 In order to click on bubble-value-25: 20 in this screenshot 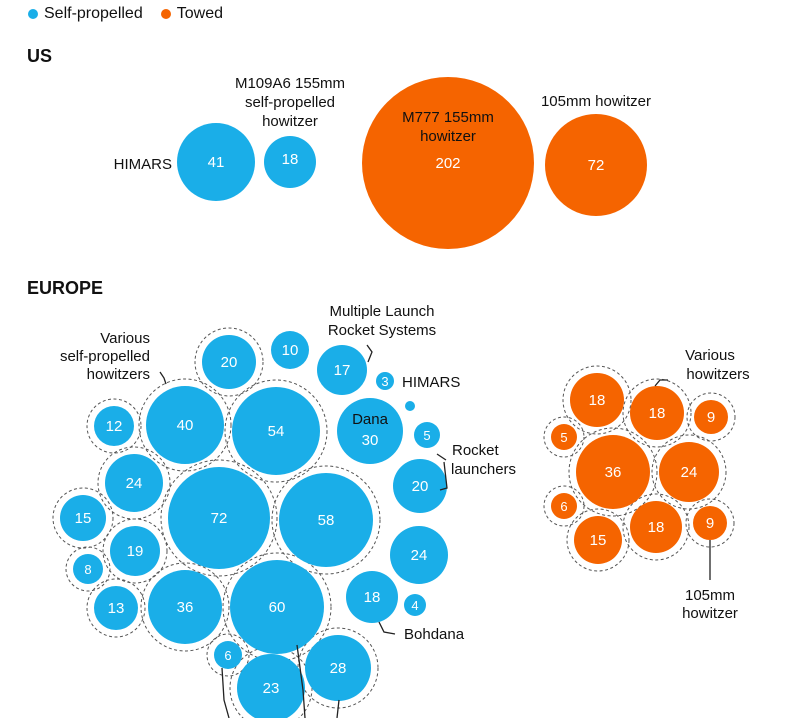, I will do `click(420, 486)`.